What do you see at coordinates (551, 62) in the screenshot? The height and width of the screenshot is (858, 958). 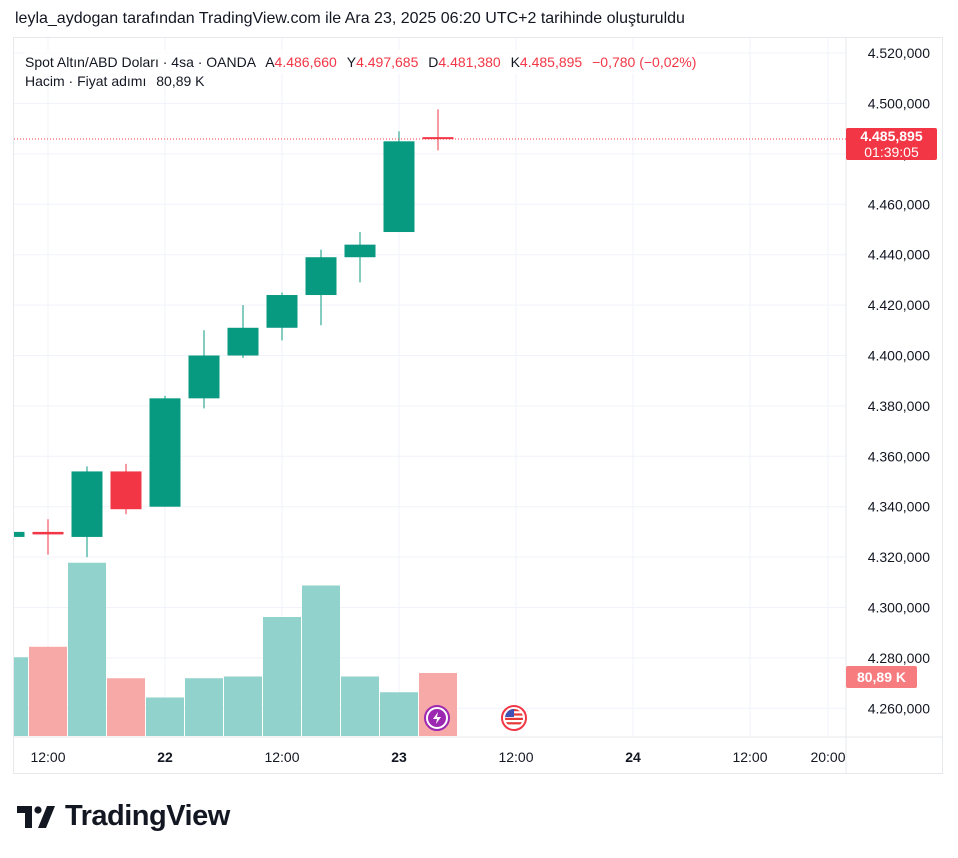 I see `legend-close: 4.485,895` at bounding box center [551, 62].